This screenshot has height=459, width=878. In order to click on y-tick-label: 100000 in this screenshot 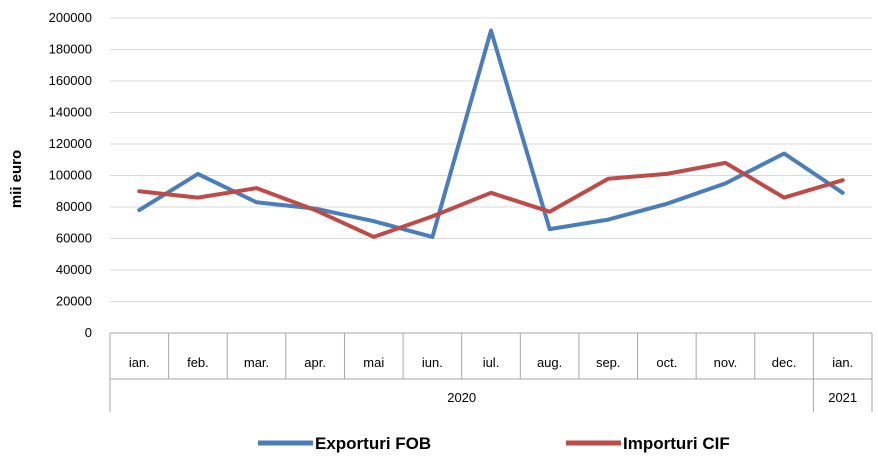, I will do `click(70, 175)`.